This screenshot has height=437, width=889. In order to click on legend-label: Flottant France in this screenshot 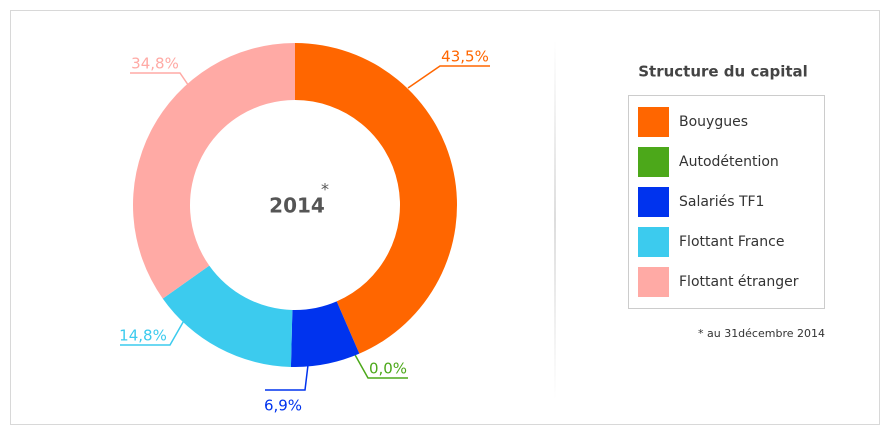, I will do `click(731, 242)`.